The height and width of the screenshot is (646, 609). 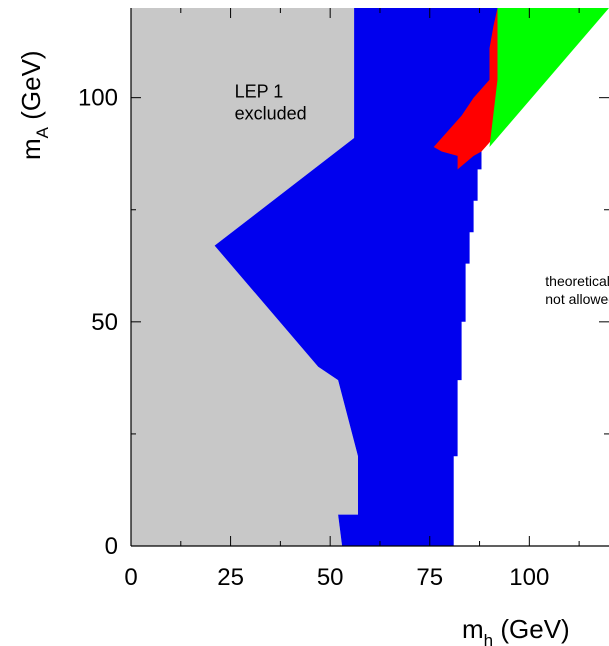 I want to click on x-axis-title: mh (GeV), so click(x=516, y=630).